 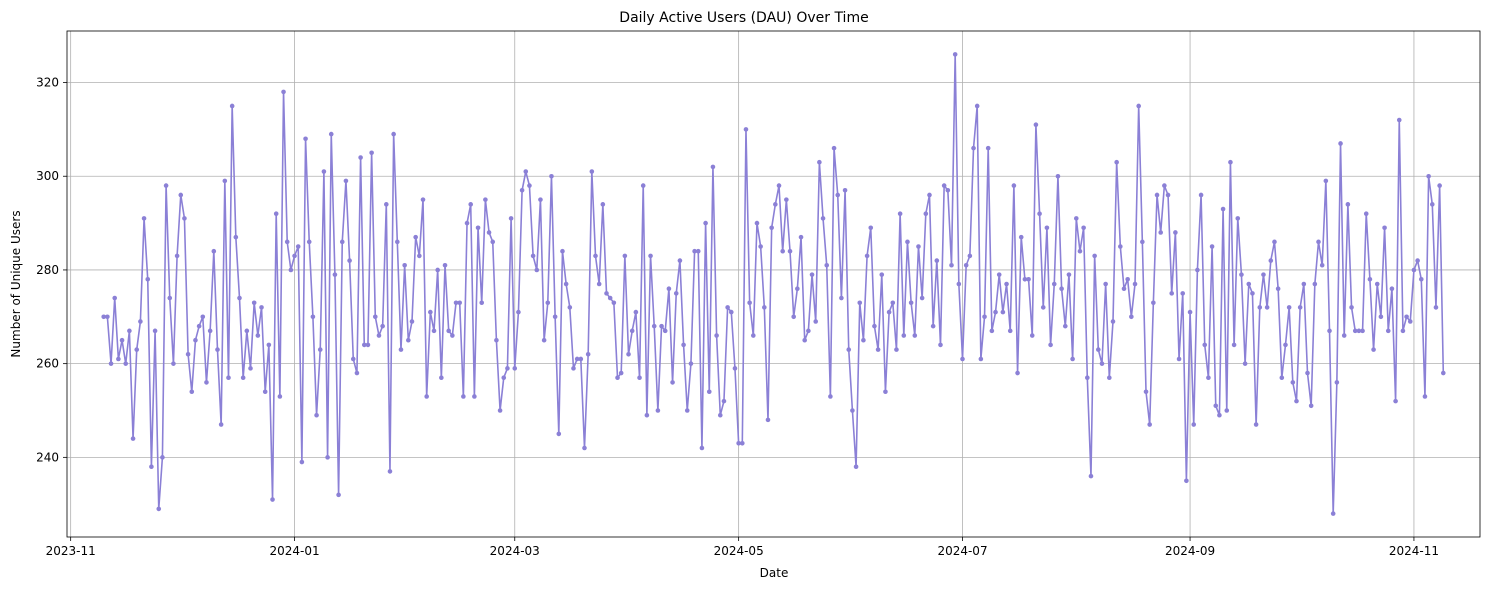 What do you see at coordinates (1190, 551) in the screenshot?
I see `x-tick-label: 2024-09` at bounding box center [1190, 551].